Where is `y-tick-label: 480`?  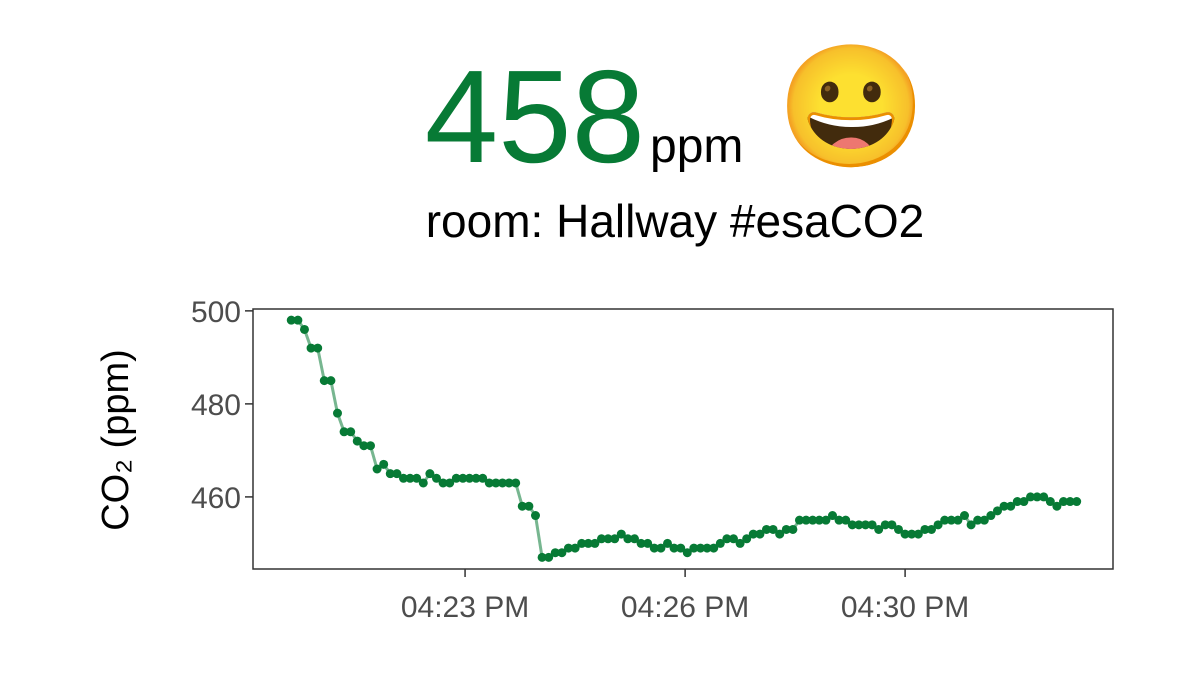 y-tick-label: 480 is located at coordinates (216, 405).